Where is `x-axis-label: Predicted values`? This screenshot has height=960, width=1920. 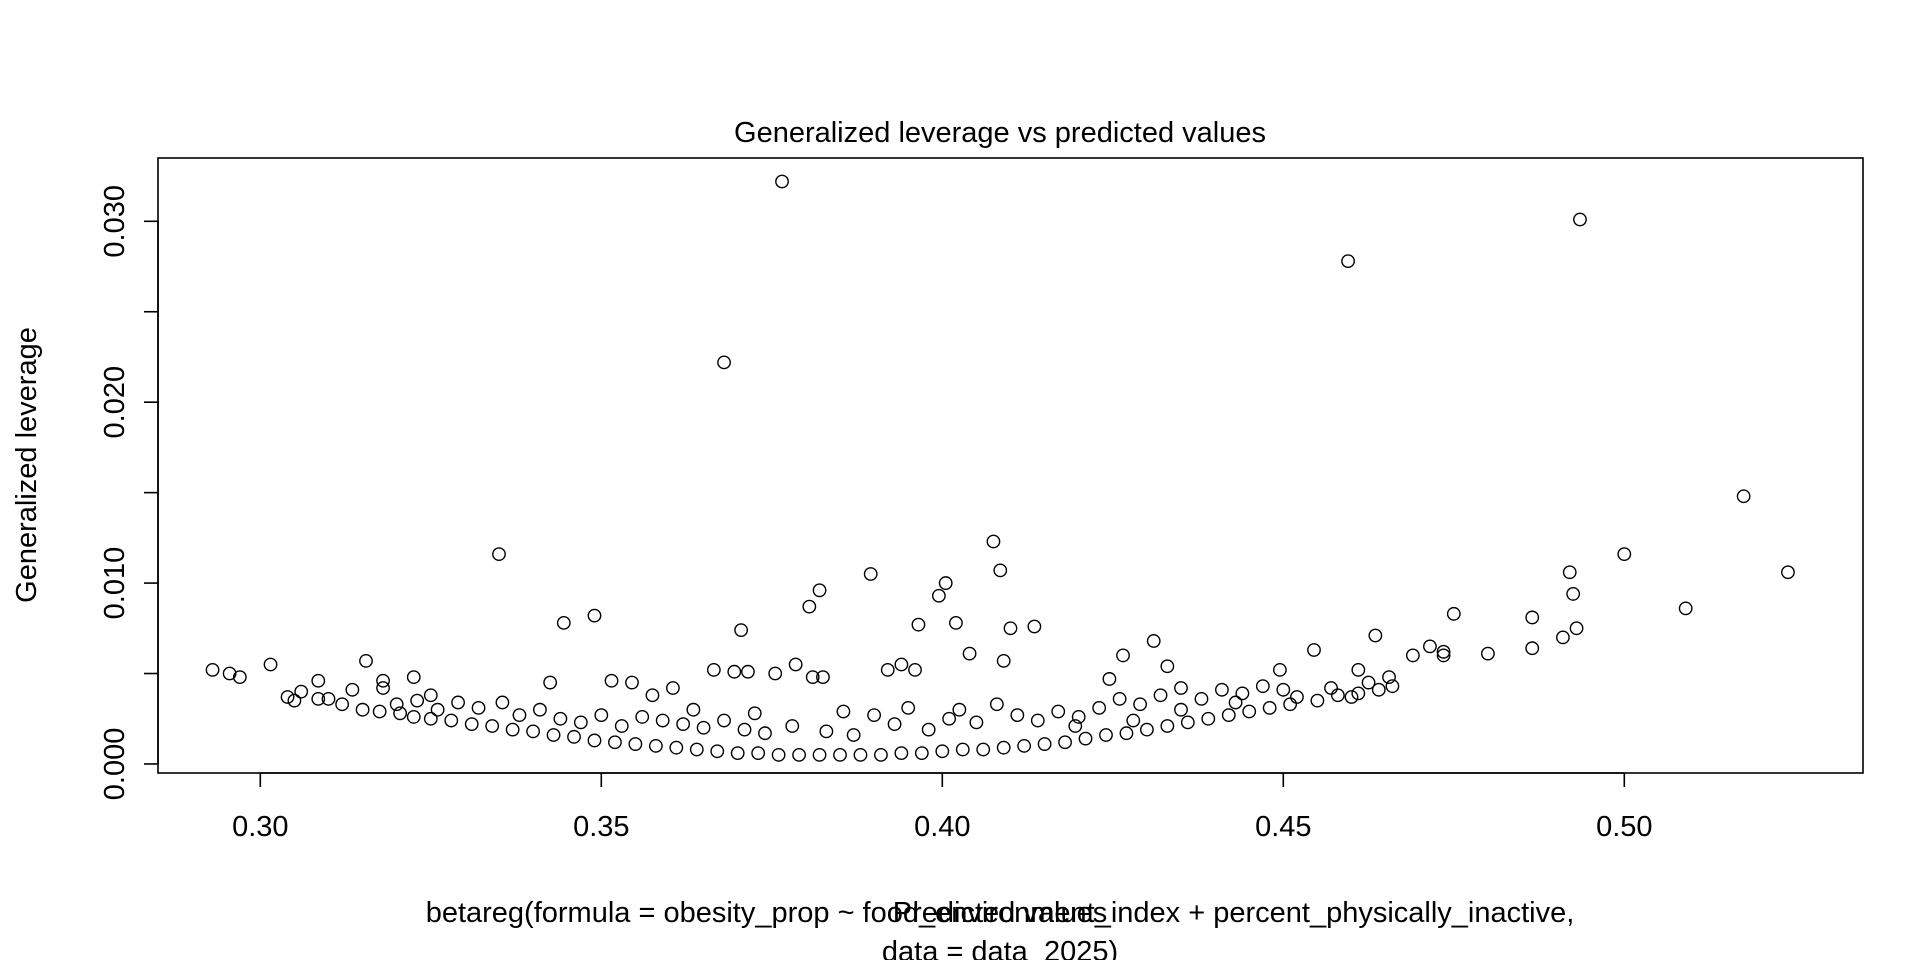 x-axis-label: Predicted values is located at coordinates (1000, 913).